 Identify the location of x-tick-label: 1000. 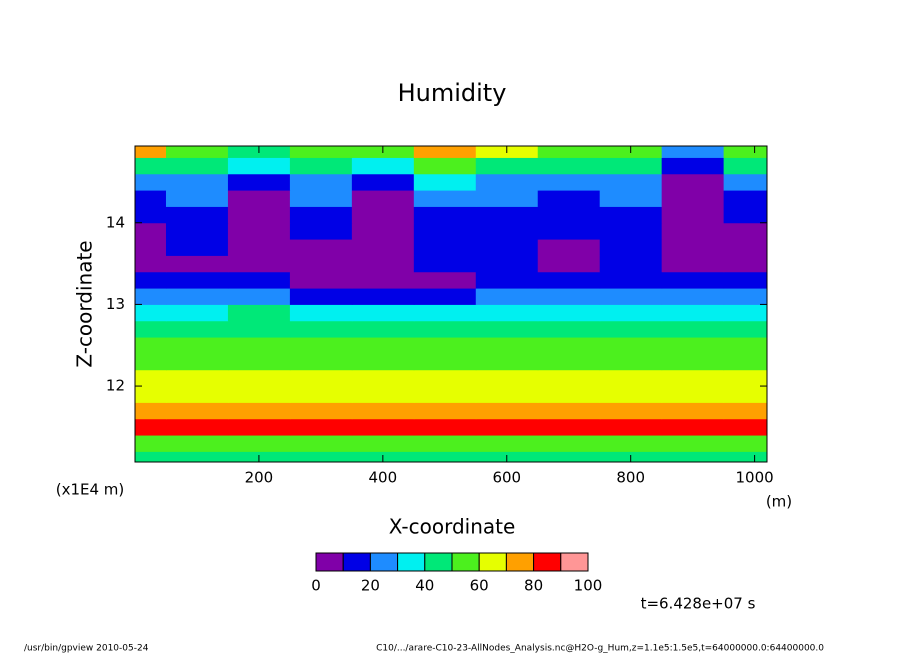
(755, 478).